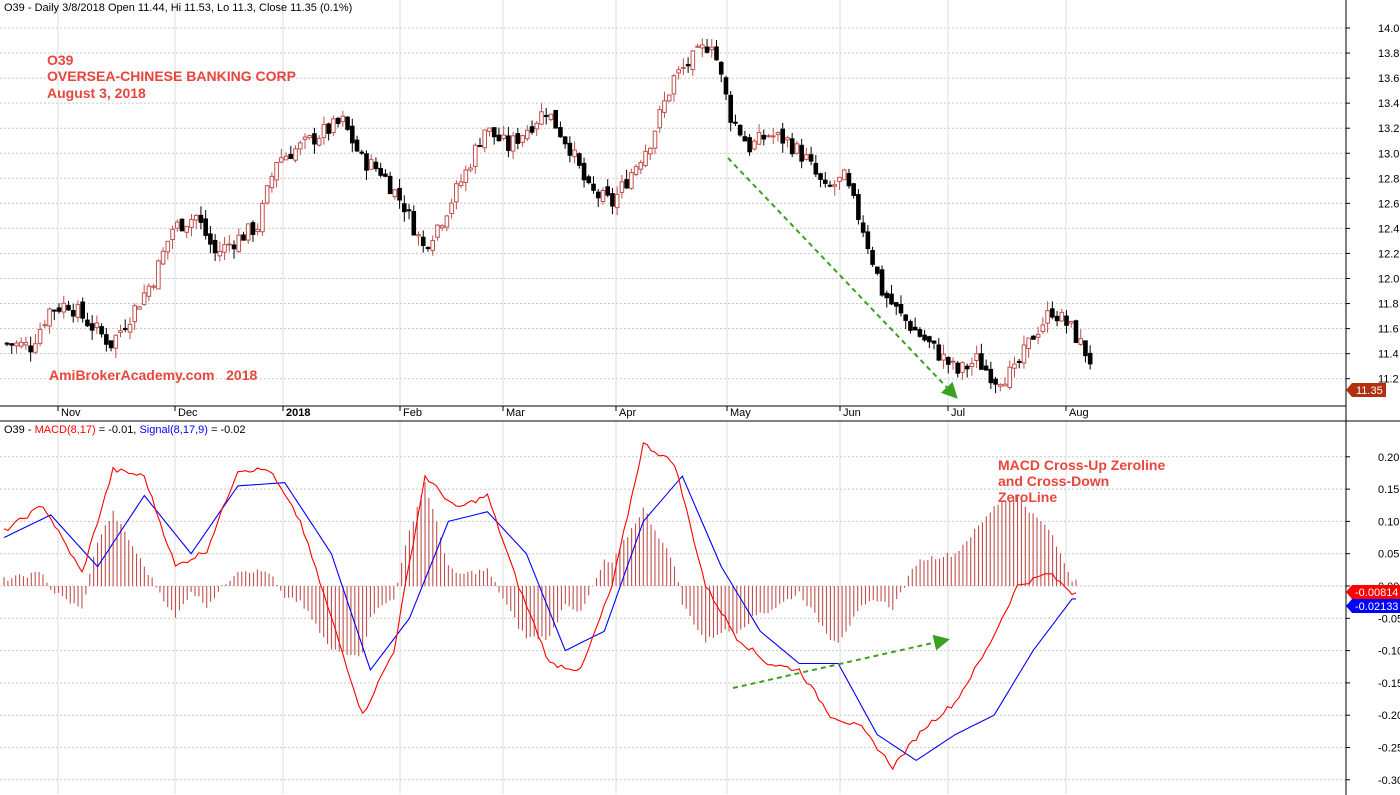 Image resolution: width=1400 pixels, height=795 pixels. Describe the element at coordinates (1388, 458) in the screenshot. I see `macd-tick-label: 0.20` at that location.